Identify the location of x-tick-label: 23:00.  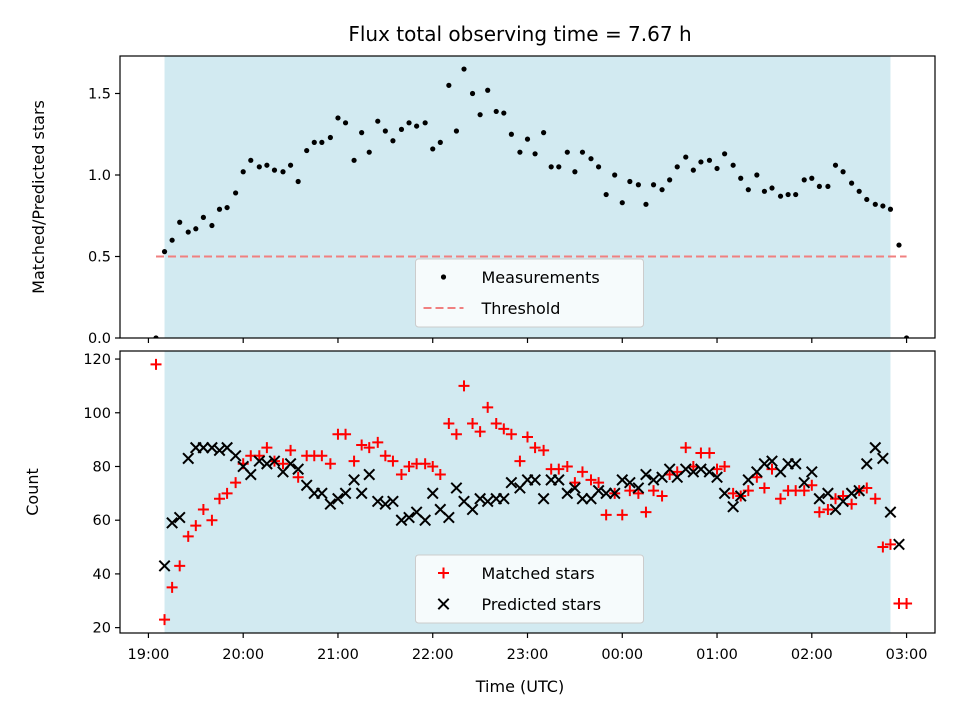
(528, 655).